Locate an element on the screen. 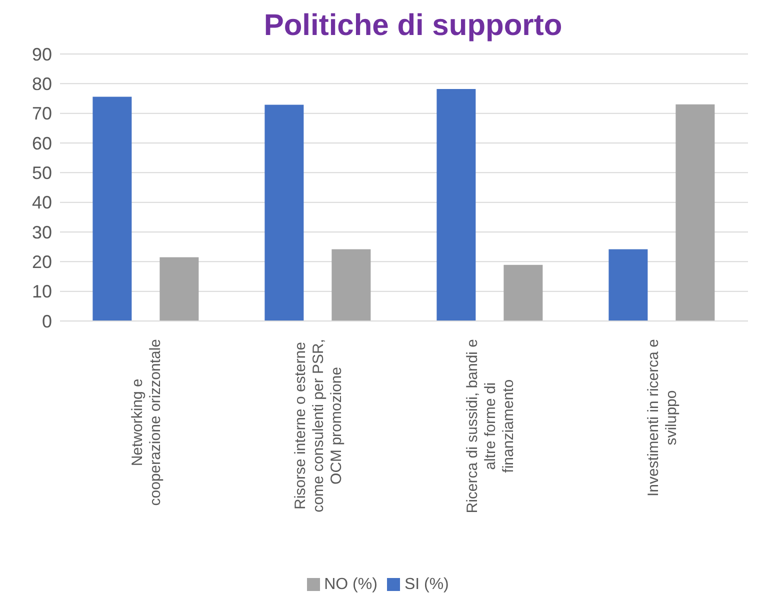 The image size is (768, 613). y-tick-label: 10 is located at coordinates (42, 292).